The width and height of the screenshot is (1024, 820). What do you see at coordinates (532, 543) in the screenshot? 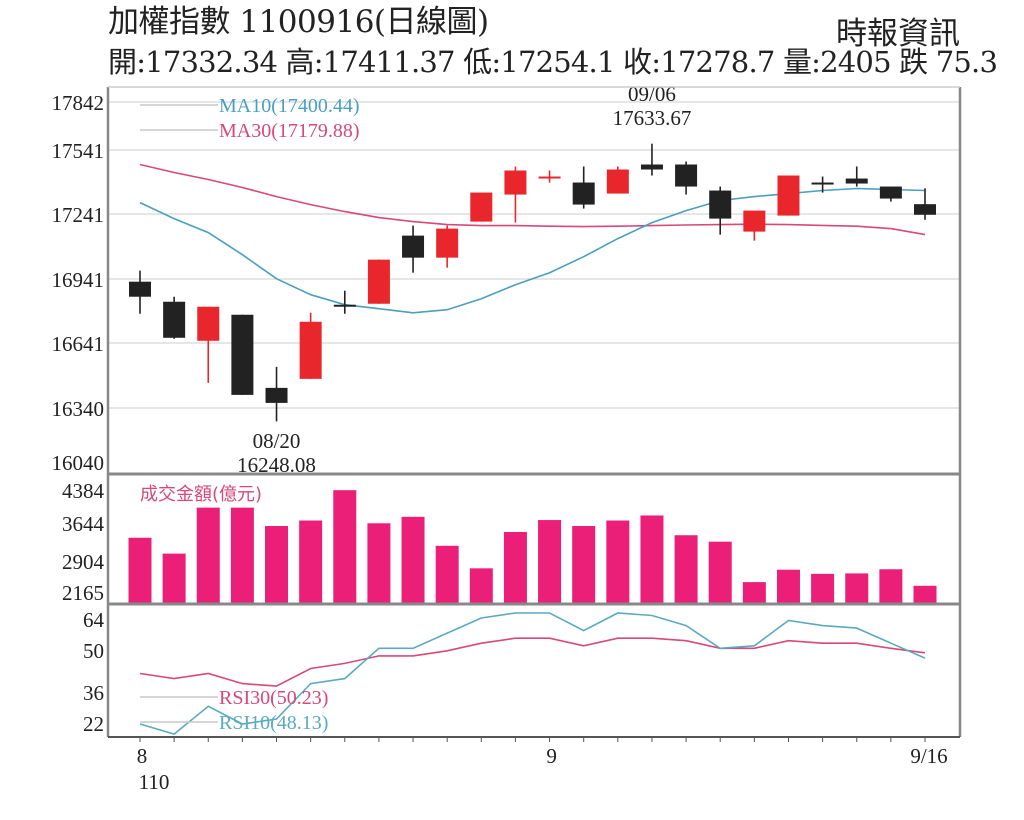
I see `volume-bars: 成交金額(億元)` at bounding box center [532, 543].